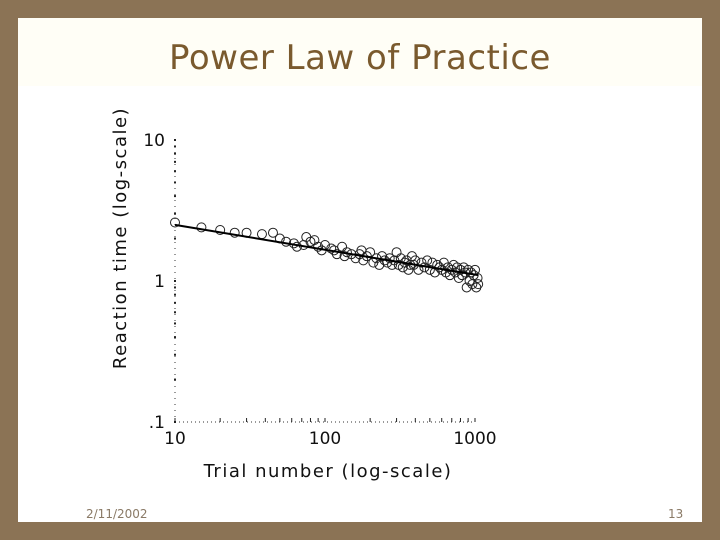  What do you see at coordinates (474, 439) in the screenshot?
I see `x-tick-label: 1000` at bounding box center [474, 439].